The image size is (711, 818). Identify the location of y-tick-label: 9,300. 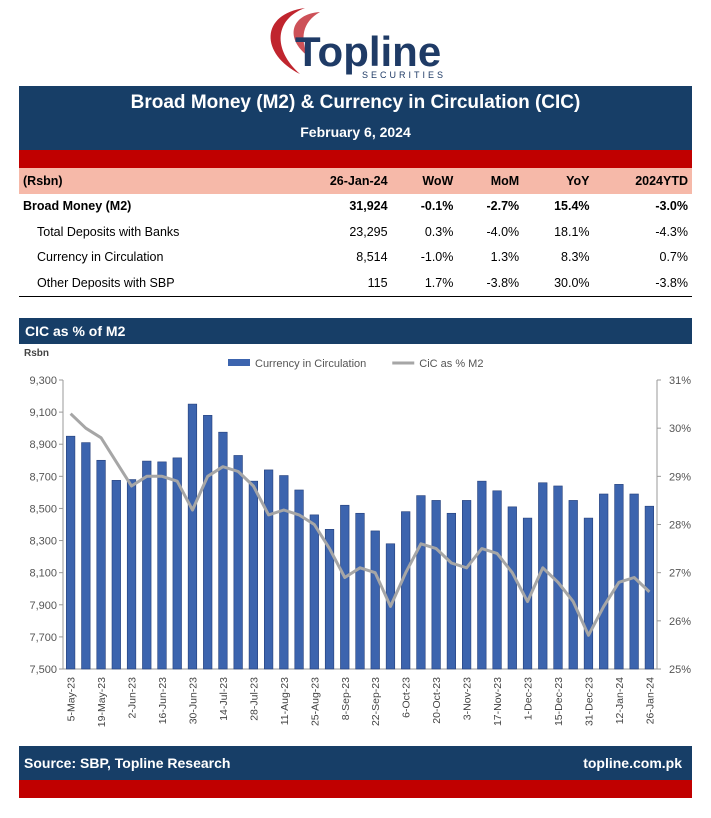
(43, 381).